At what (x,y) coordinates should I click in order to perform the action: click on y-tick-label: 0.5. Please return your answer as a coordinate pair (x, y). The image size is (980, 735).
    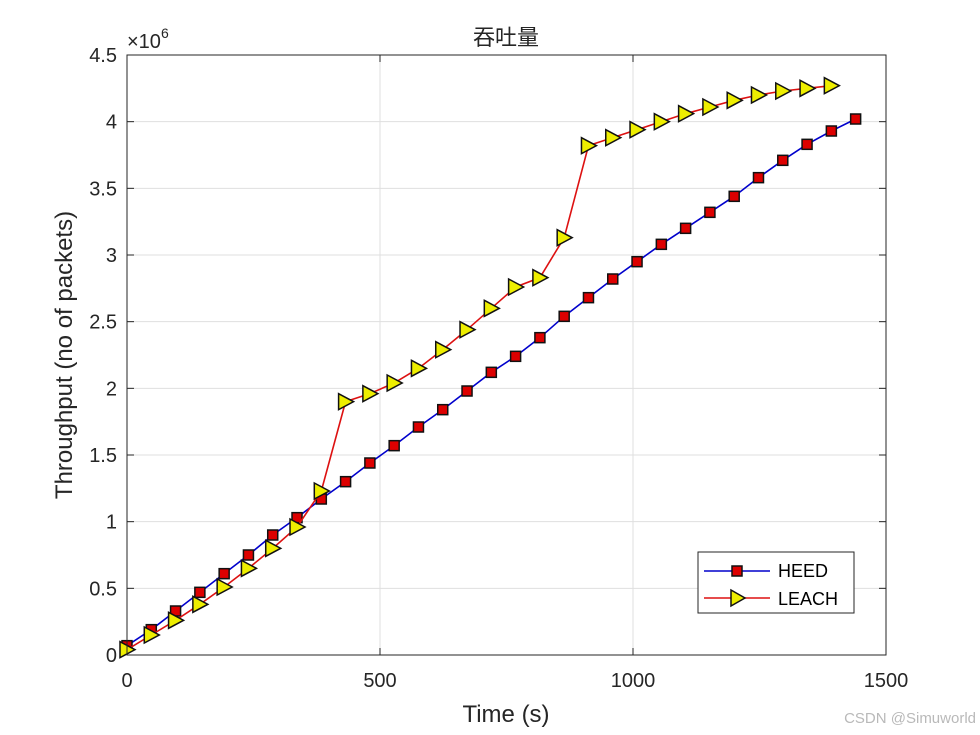
    Looking at the image, I should click on (103, 589).